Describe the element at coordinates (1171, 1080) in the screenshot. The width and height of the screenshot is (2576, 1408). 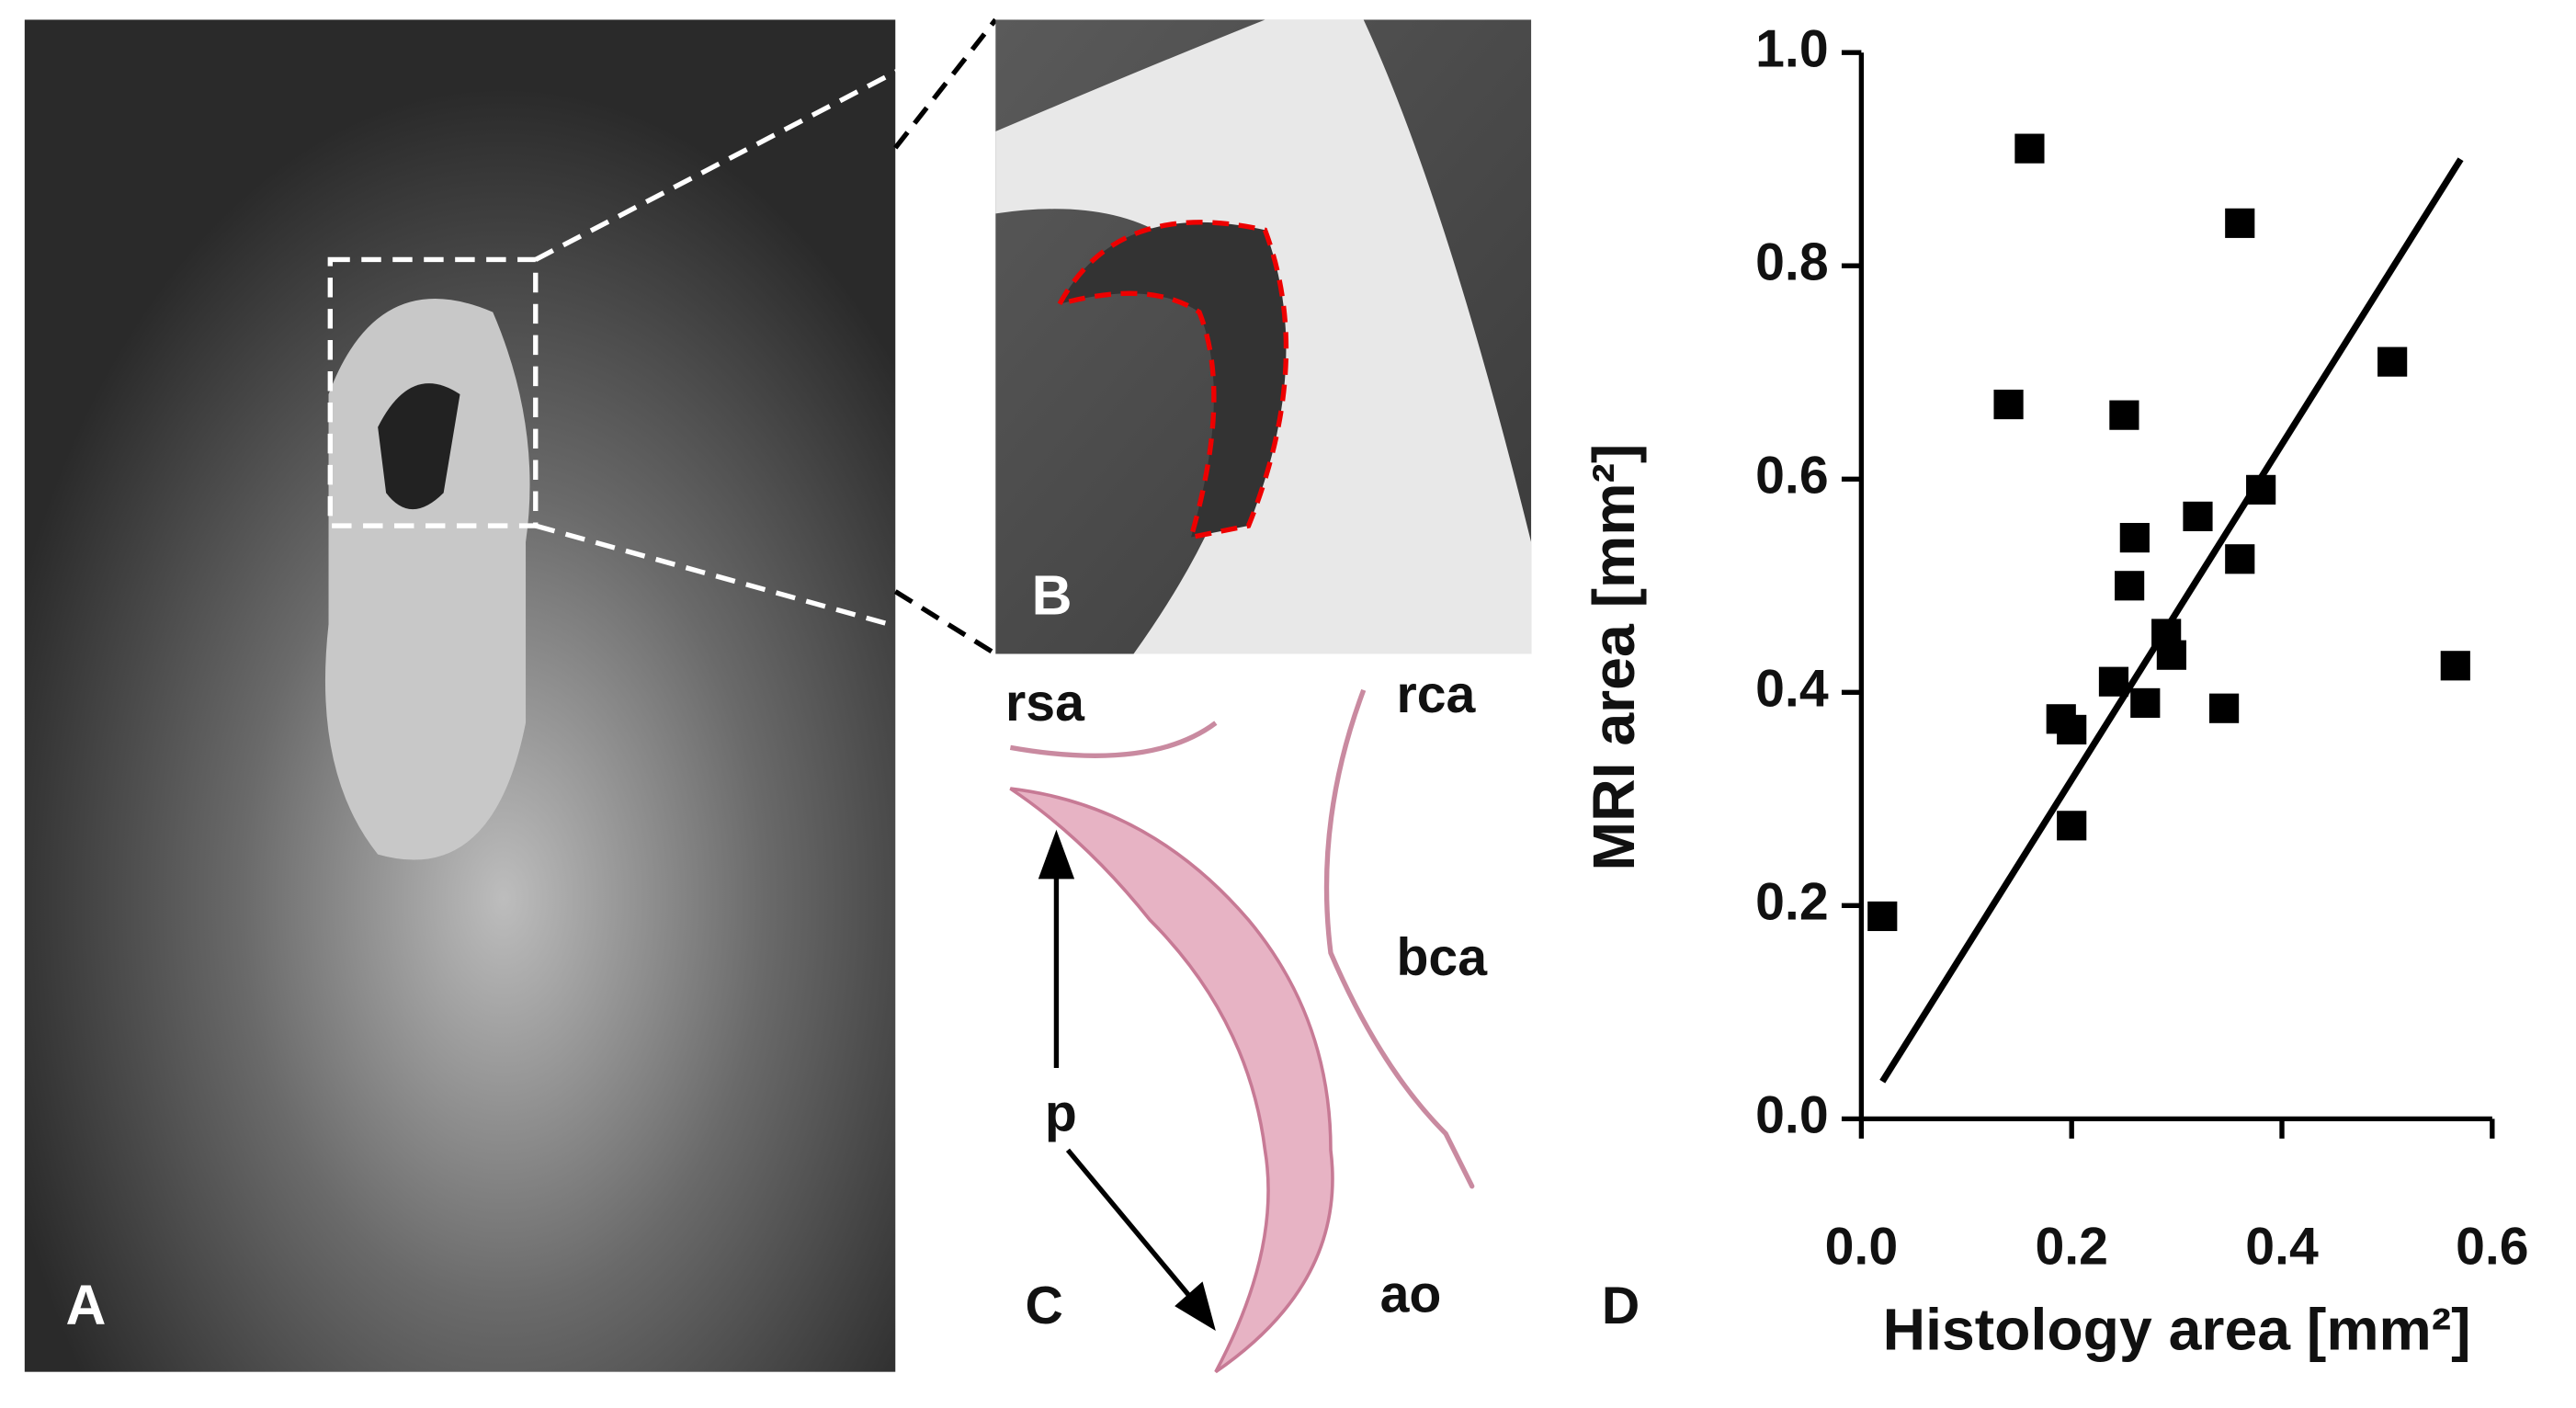
I see `tissue` at that location.